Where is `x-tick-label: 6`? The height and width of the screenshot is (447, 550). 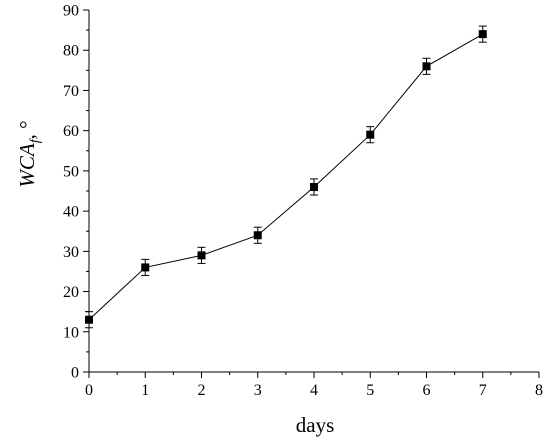
x-tick-label: 6 is located at coordinates (427, 390).